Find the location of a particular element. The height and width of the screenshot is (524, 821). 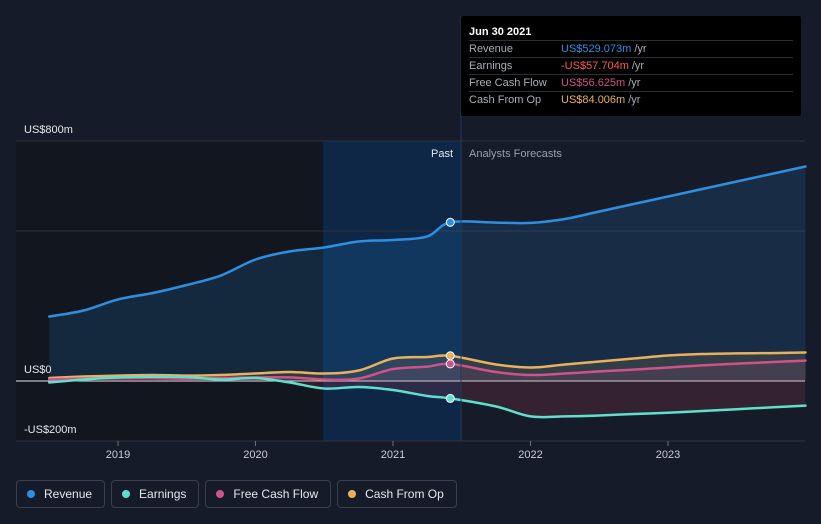

y-axis-zero-label: US$0 is located at coordinates (38, 370).